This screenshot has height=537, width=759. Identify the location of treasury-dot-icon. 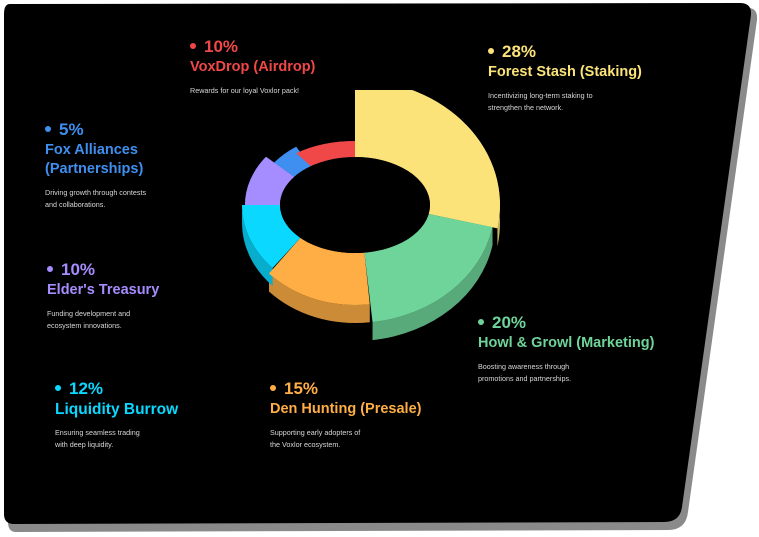
(50, 268).